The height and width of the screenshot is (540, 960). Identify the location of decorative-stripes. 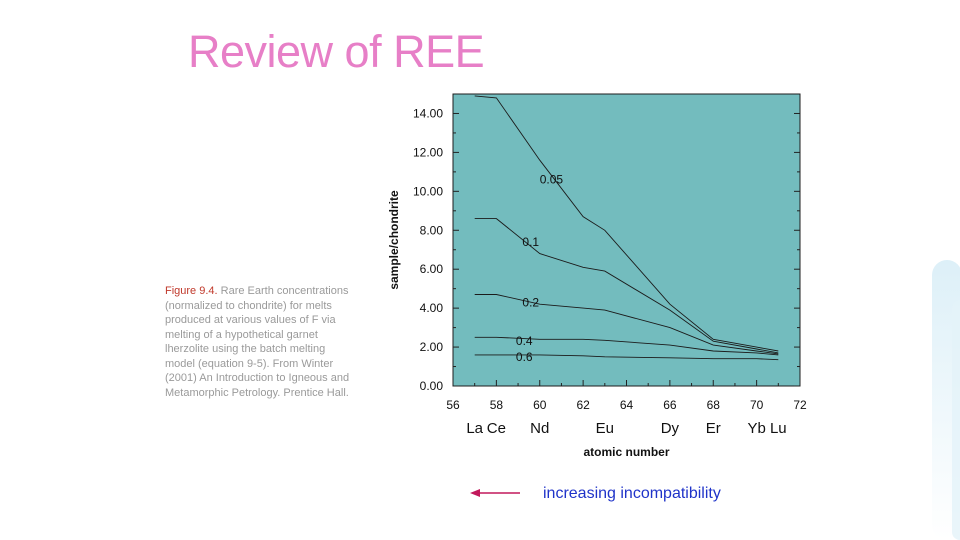
(946, 400).